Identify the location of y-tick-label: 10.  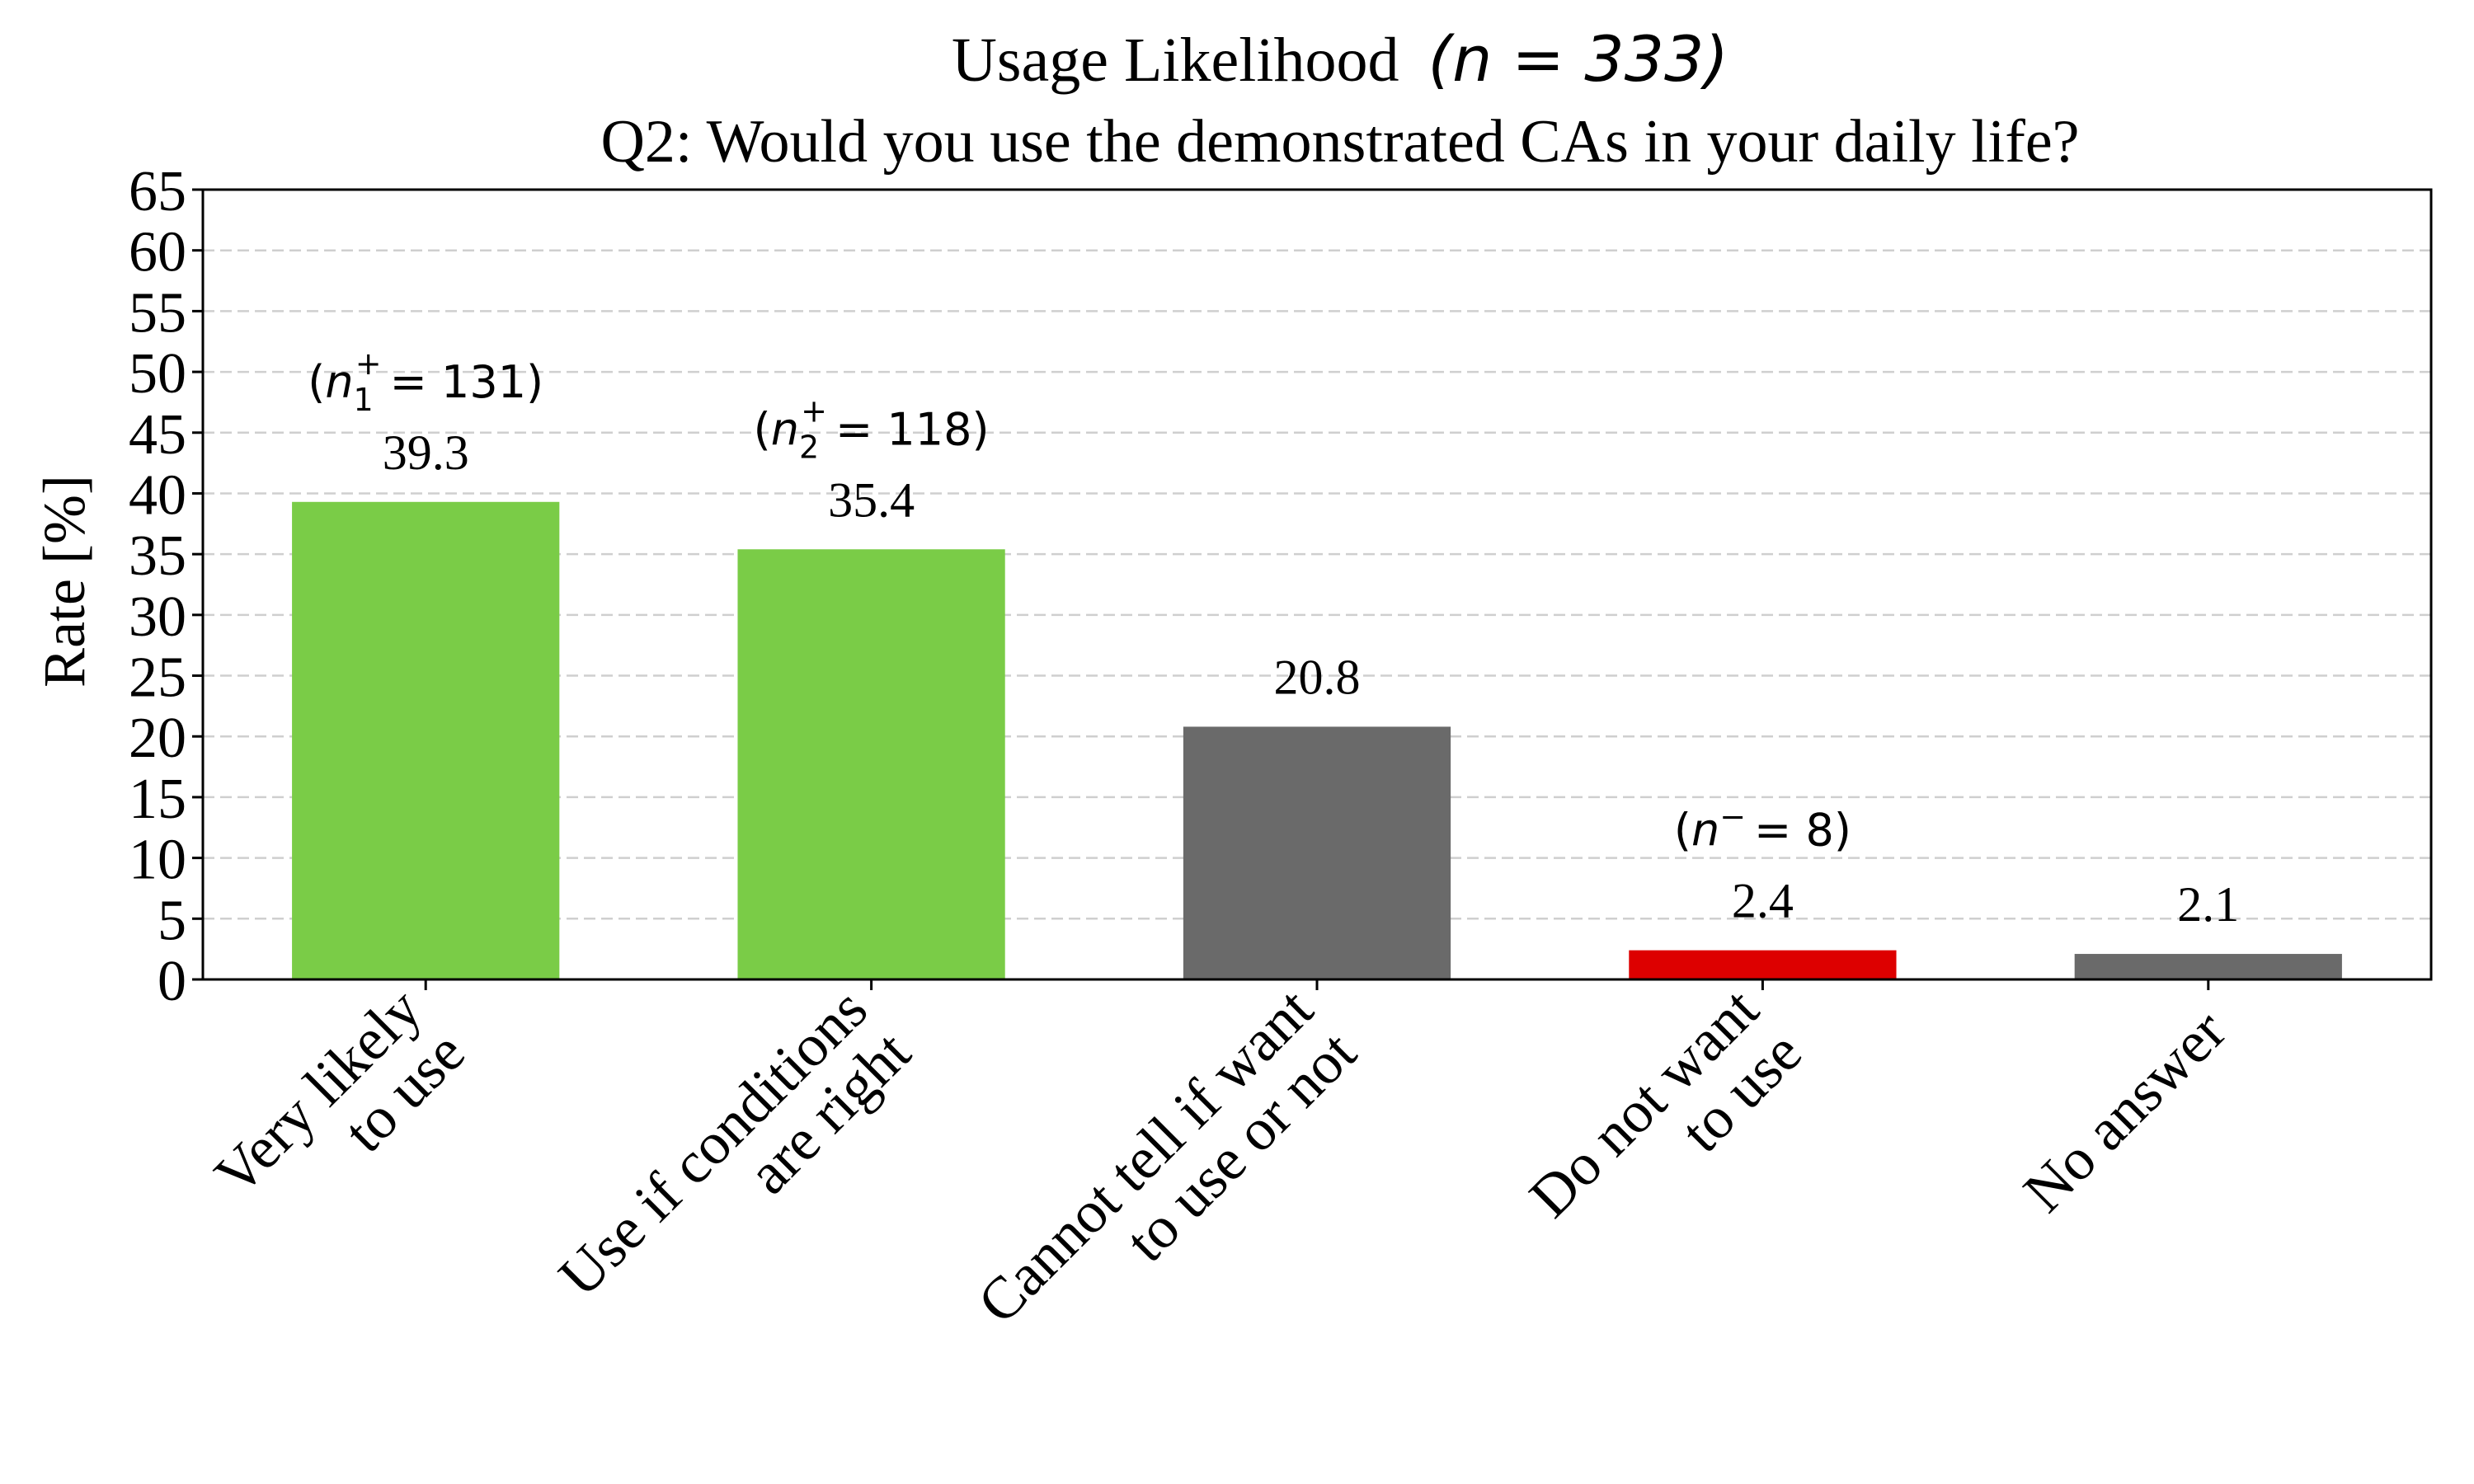
(157, 860).